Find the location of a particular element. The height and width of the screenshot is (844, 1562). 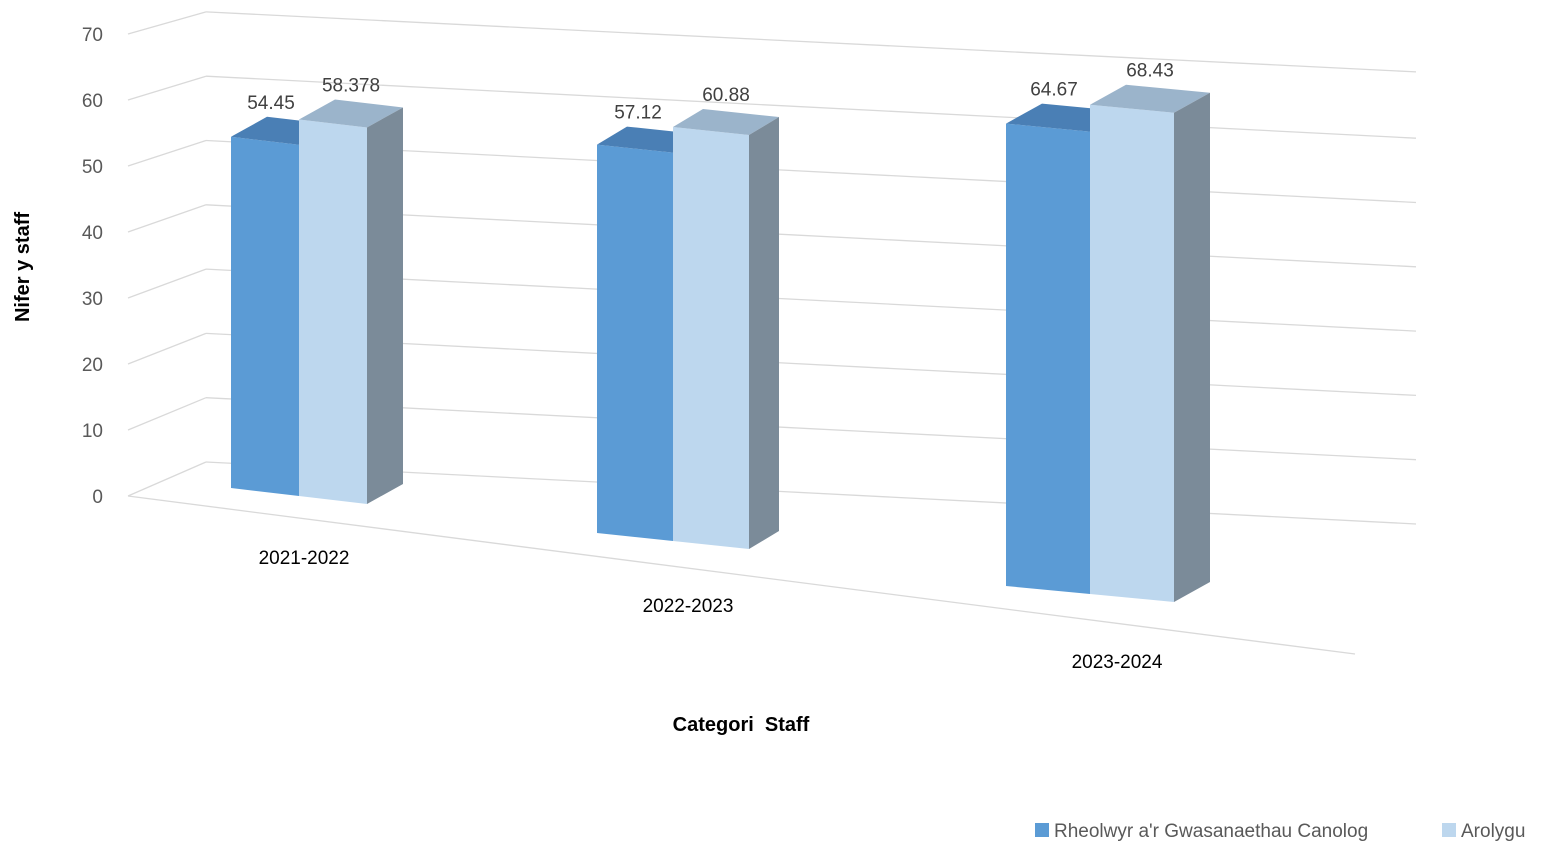

bar-top-2-2021-2022 is located at coordinates (351, 113).